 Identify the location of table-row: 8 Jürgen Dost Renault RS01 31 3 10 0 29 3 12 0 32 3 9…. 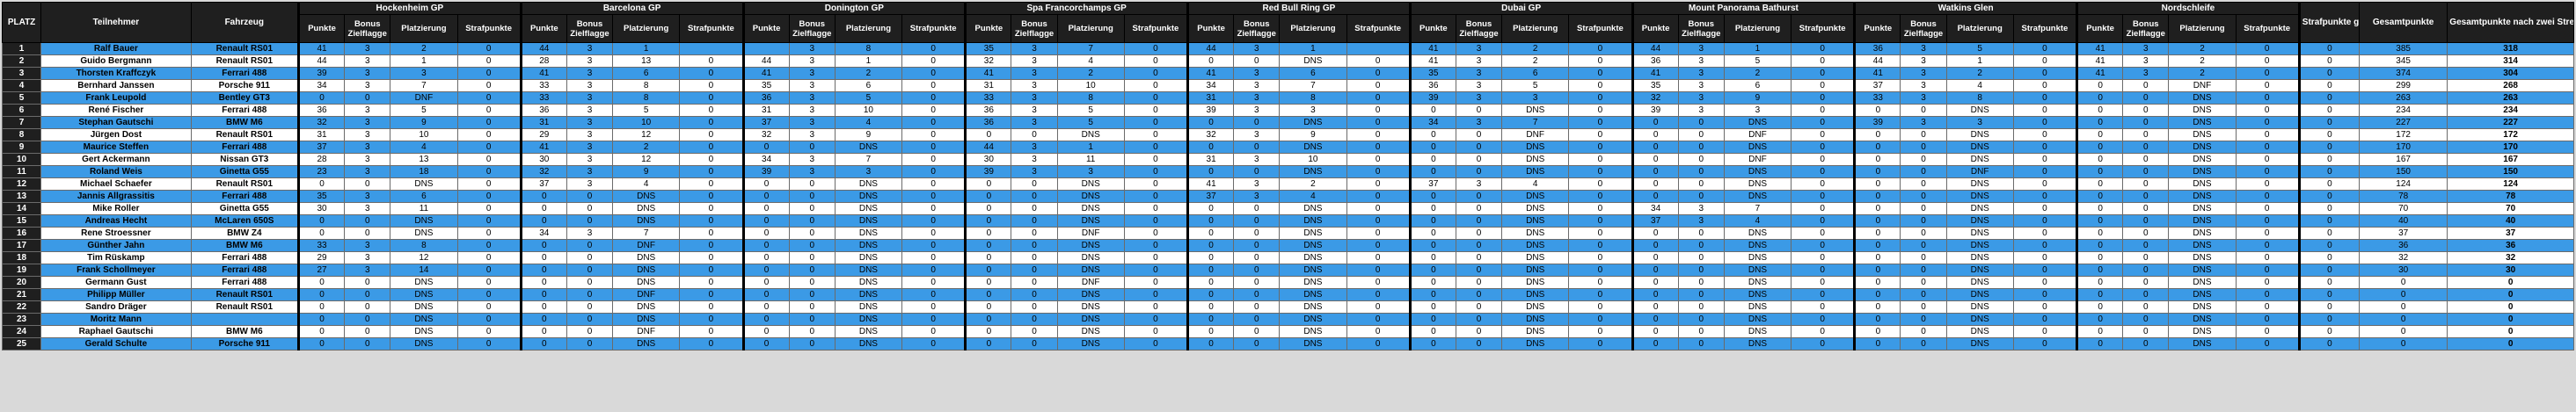
(1287, 135).